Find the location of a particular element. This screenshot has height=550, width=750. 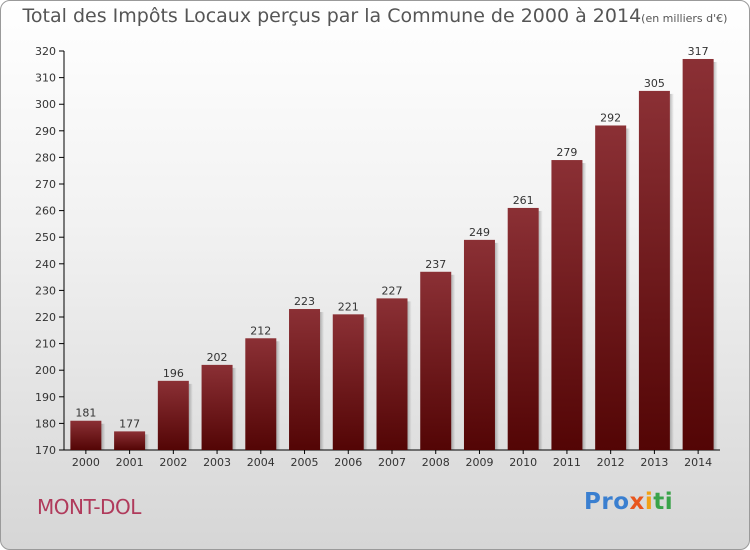

y-tick-label: 250 is located at coordinates (45, 237).